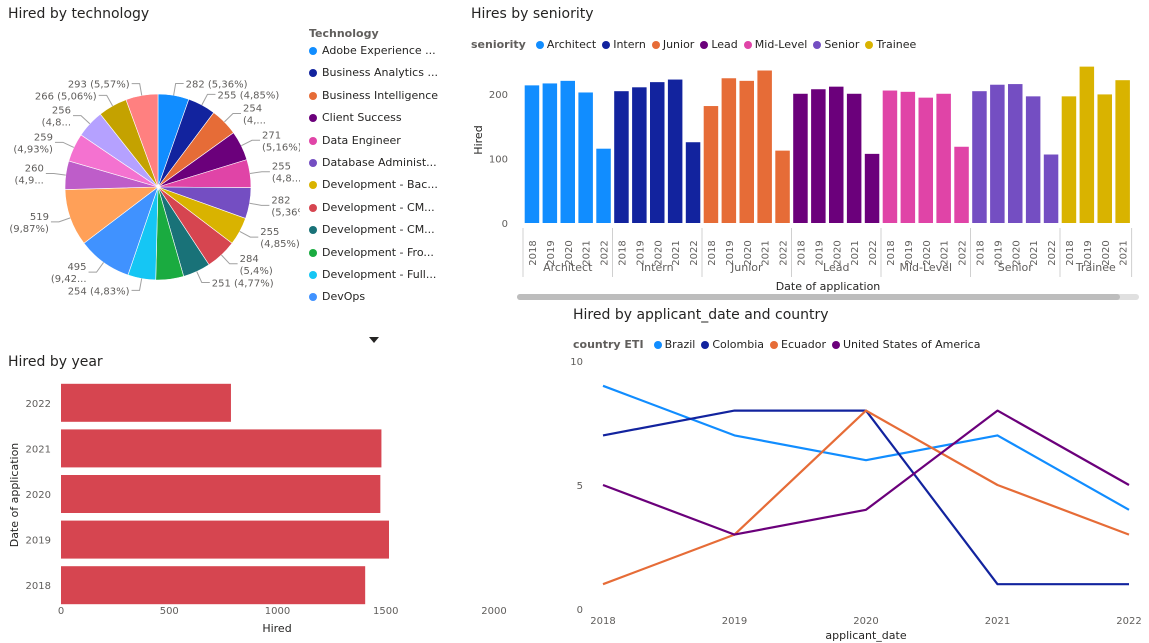 The height and width of the screenshot is (643, 1149). I want to click on pie-slice, so click(142, 140).